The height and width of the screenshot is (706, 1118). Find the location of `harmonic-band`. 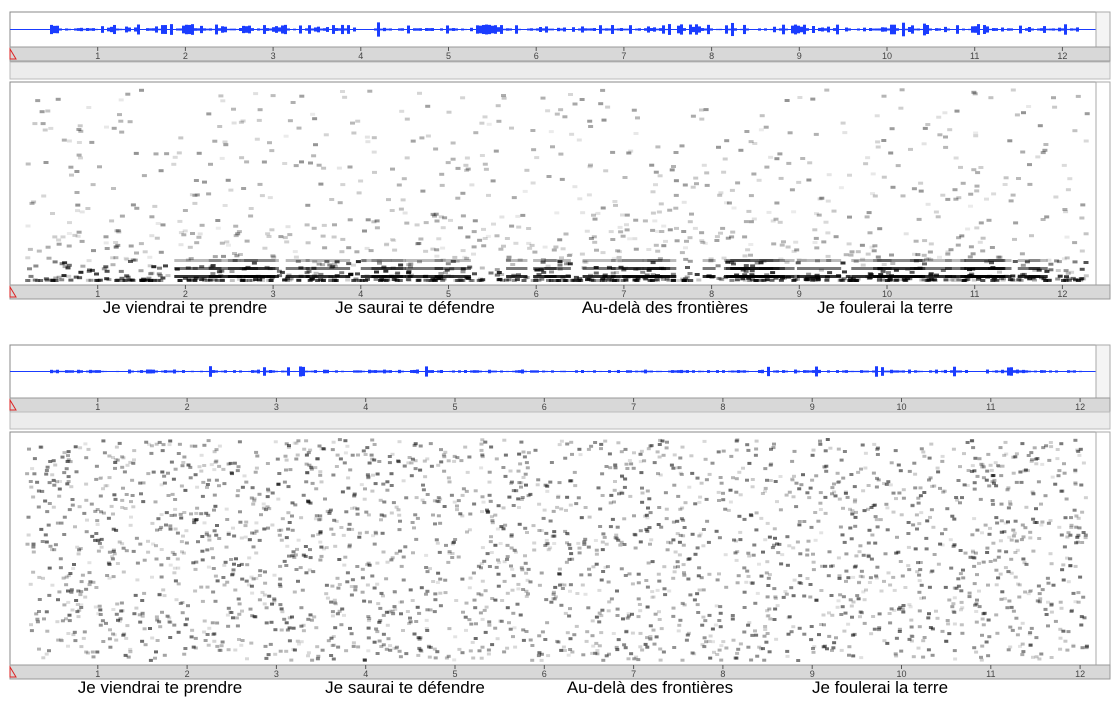

harmonic-band is located at coordinates (997, 260).